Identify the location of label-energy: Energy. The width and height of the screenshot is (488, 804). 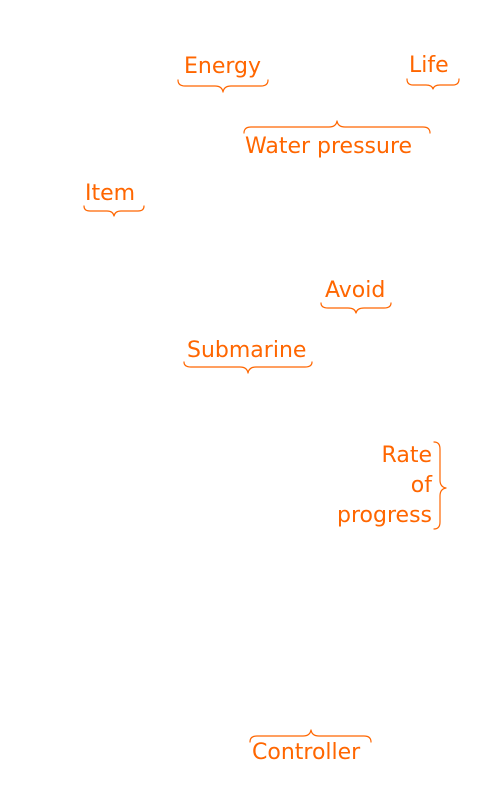
(223, 66).